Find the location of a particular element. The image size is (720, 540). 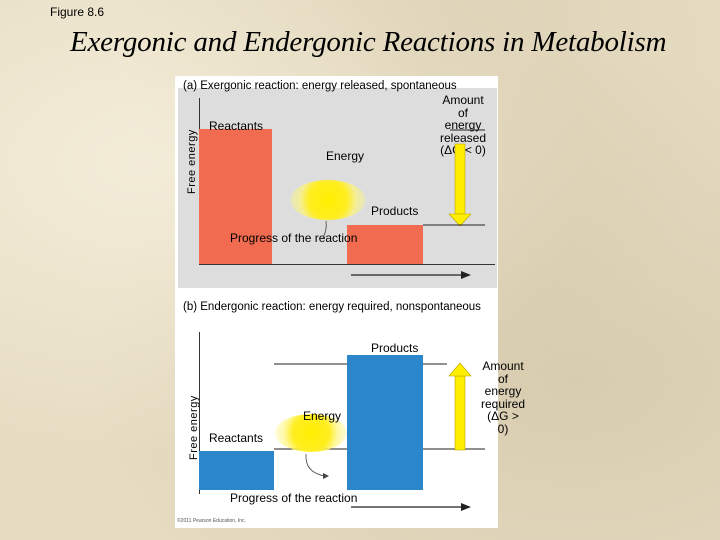

panel-a-x-axis-label: Progress of the reaction is located at coordinates (294, 238).